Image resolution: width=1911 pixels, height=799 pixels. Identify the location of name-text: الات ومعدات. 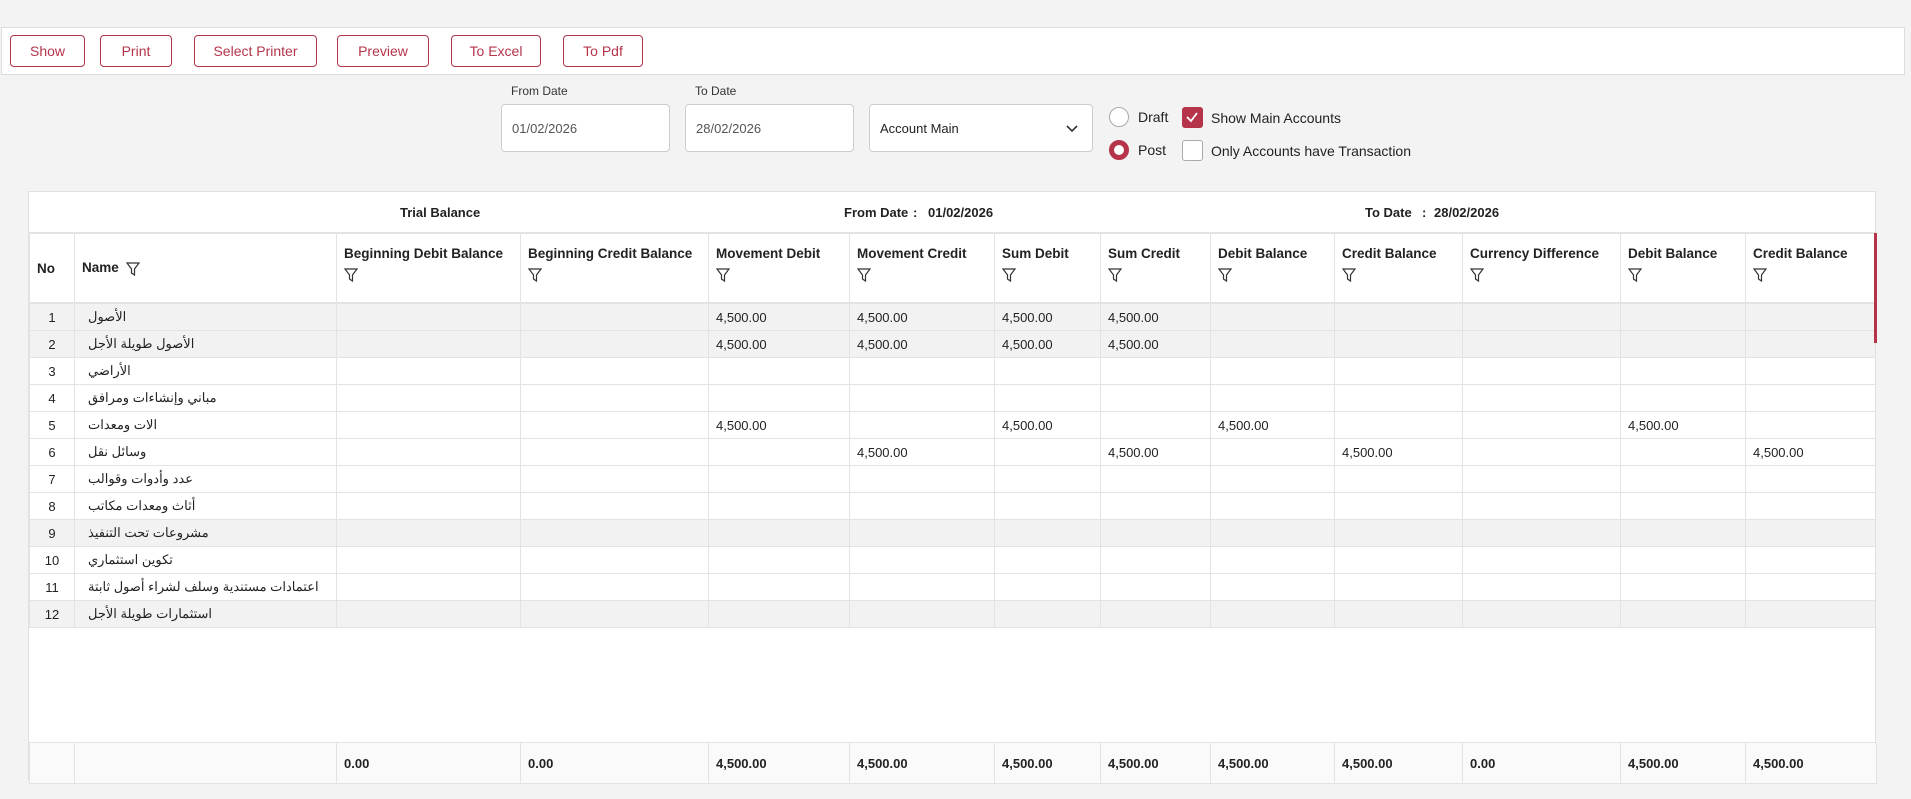
(123, 424).